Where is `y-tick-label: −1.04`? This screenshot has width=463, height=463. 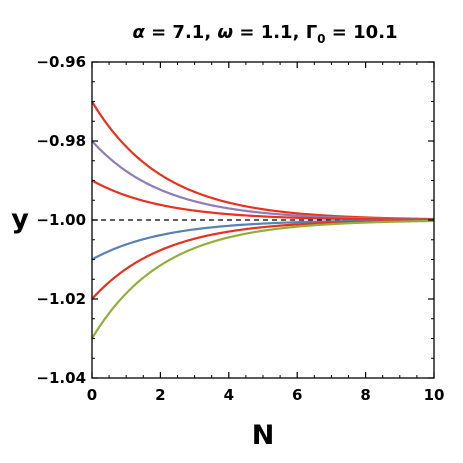
y-tick-label: −1.04 is located at coordinates (61, 378).